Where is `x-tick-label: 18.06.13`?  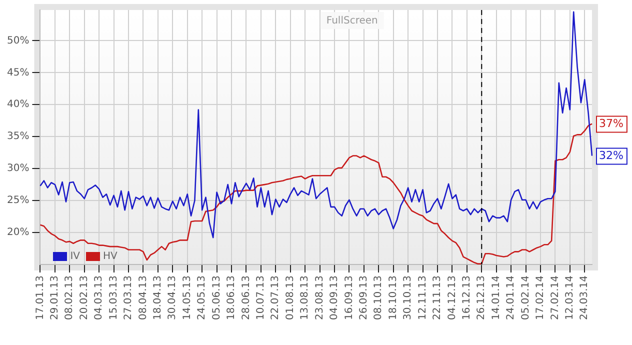 x-tick-label: 18.06.13 is located at coordinates (232, 297).